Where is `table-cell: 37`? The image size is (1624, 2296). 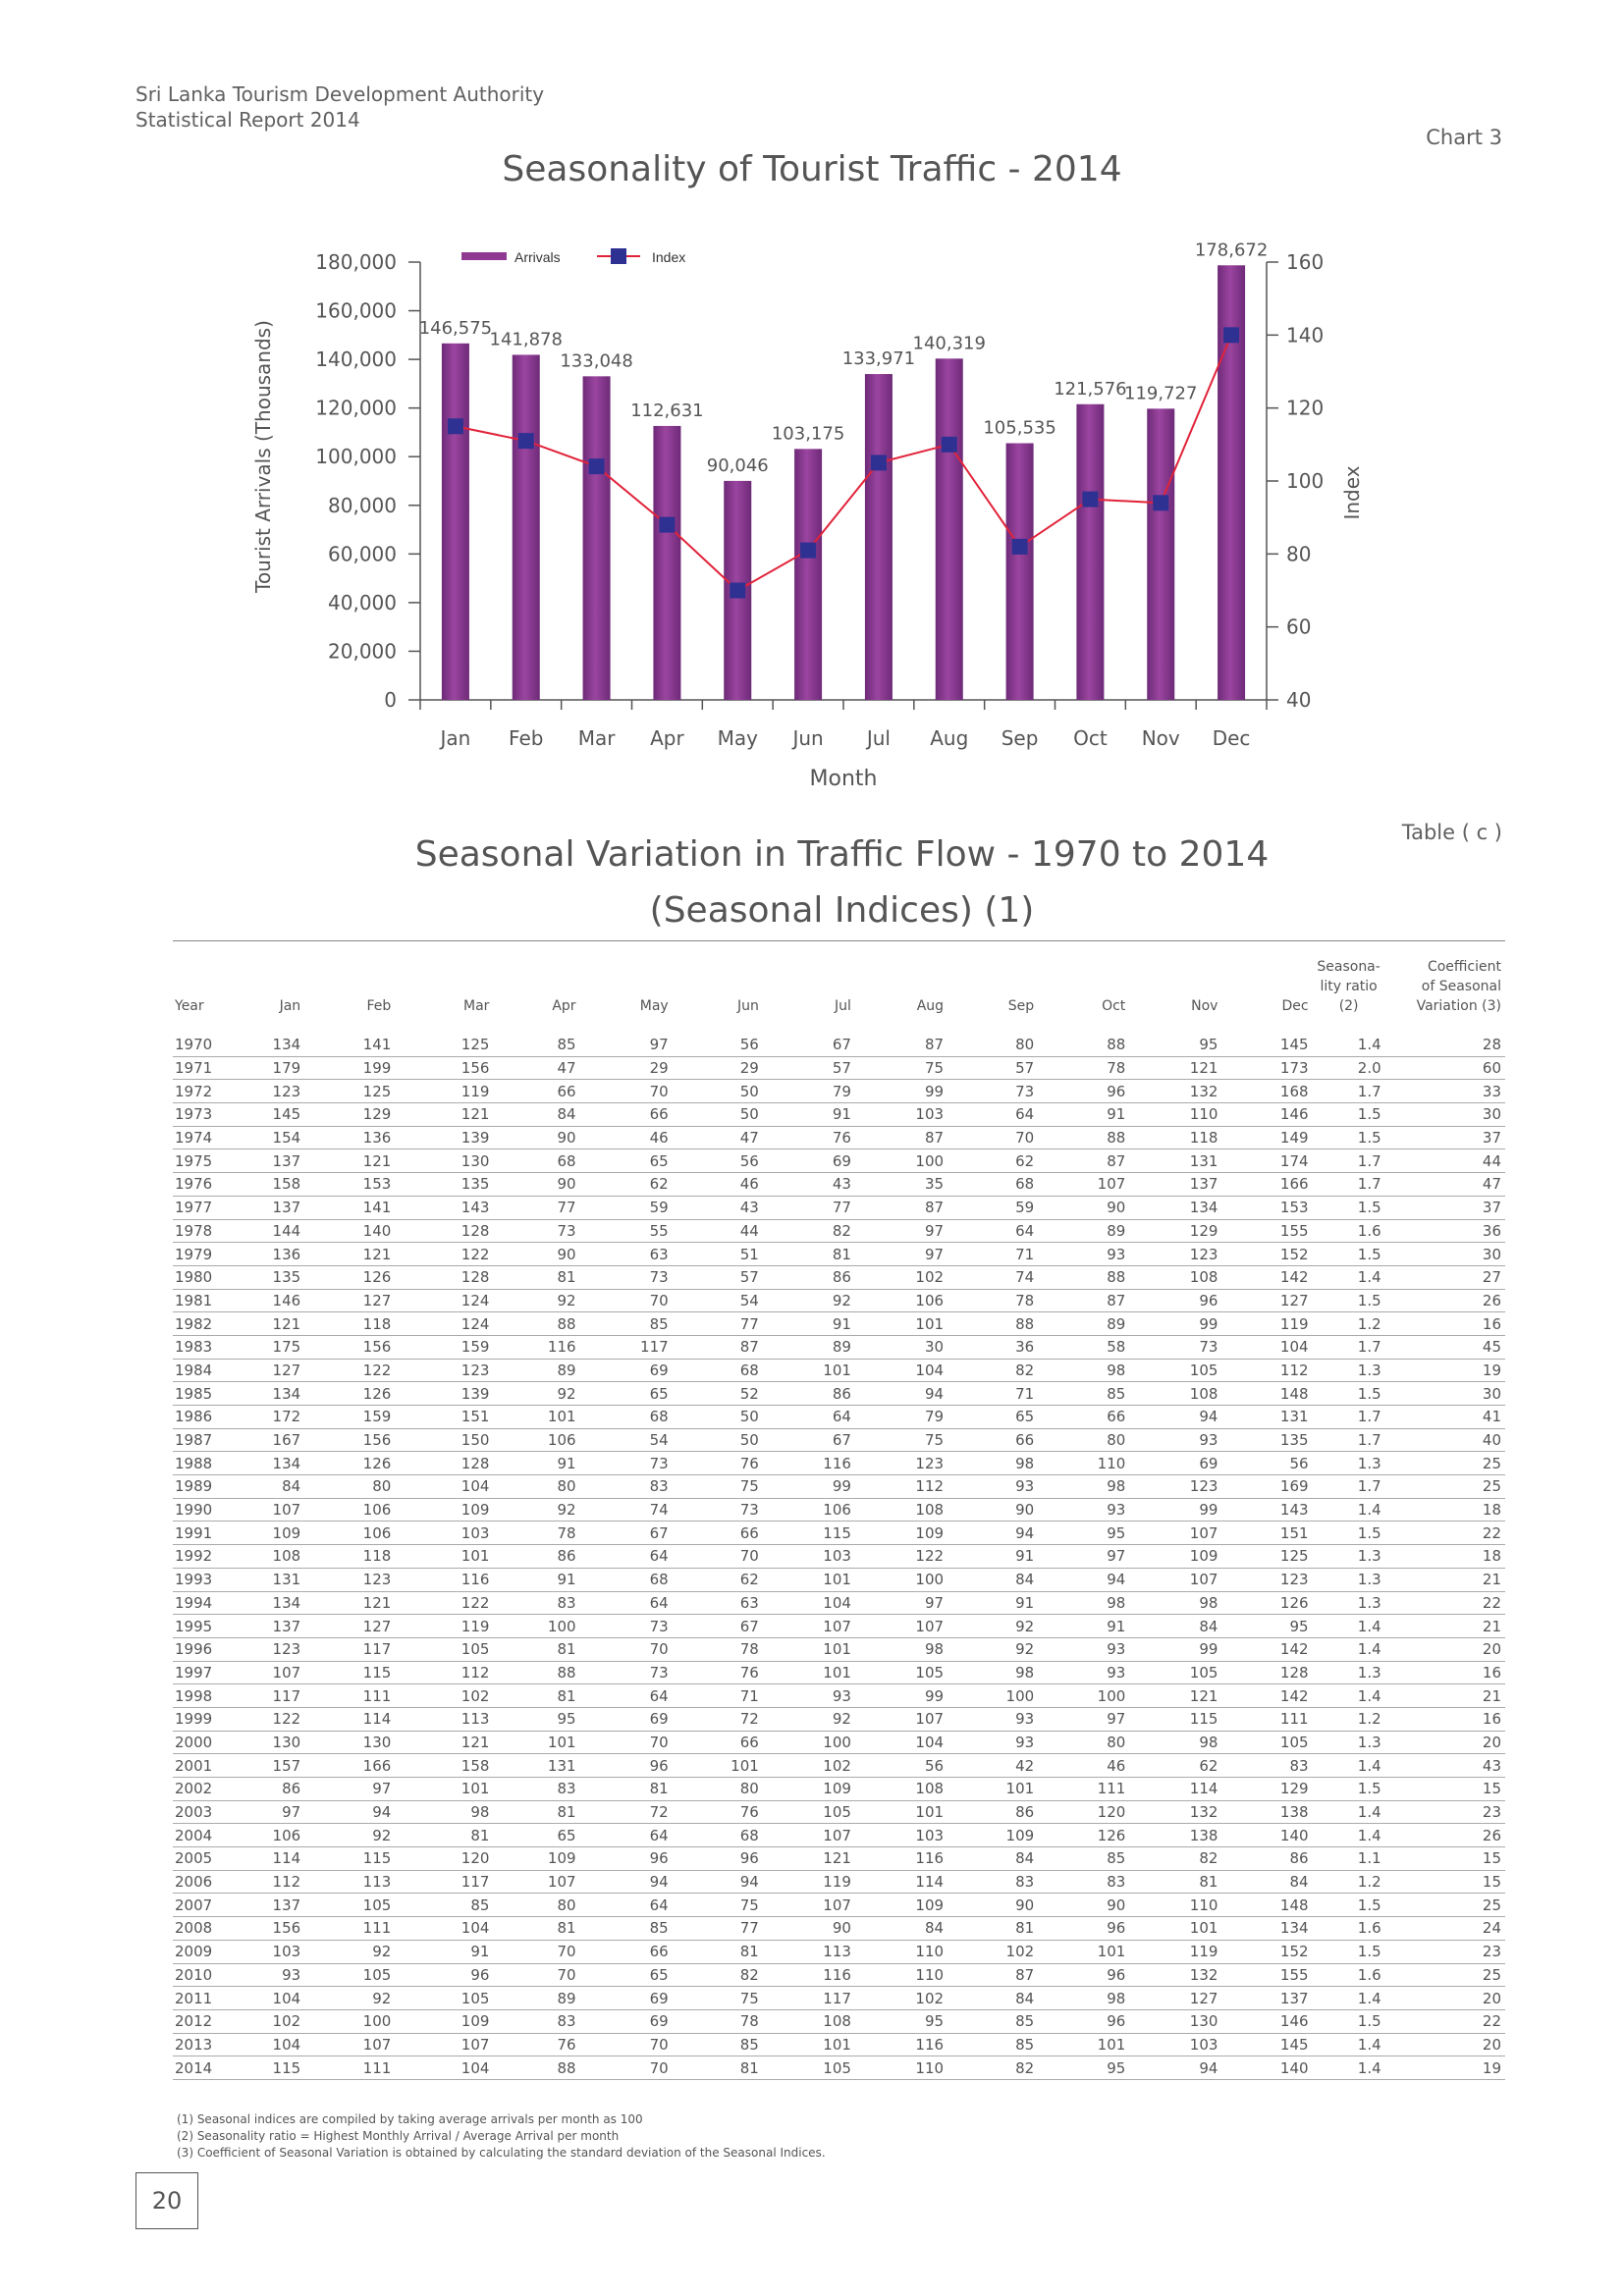
table-cell: 37 is located at coordinates (1444, 1138).